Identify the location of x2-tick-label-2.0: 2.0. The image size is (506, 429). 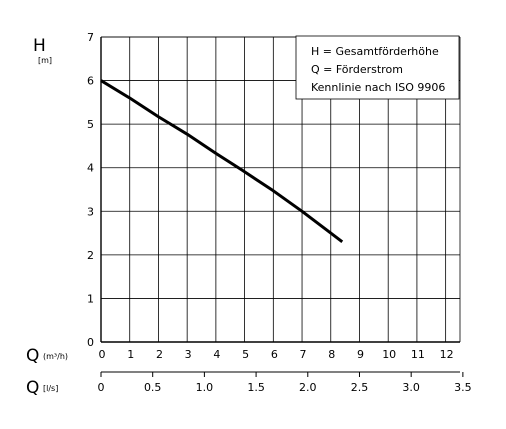
(308, 387).